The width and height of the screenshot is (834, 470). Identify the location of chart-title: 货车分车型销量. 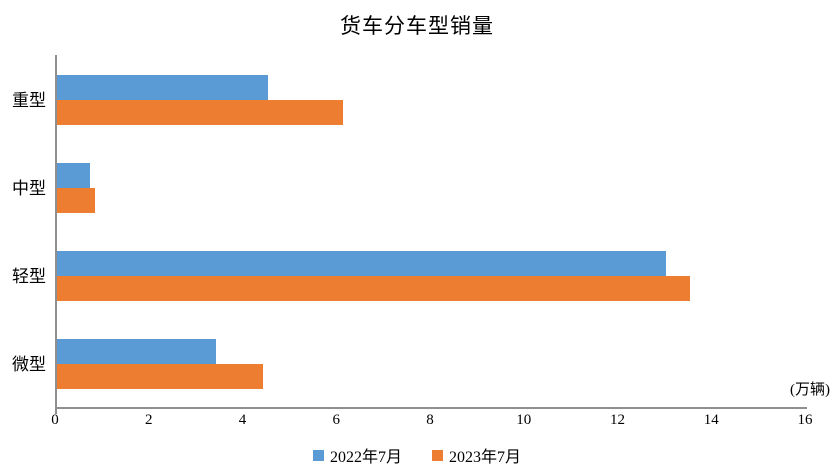
(417, 26).